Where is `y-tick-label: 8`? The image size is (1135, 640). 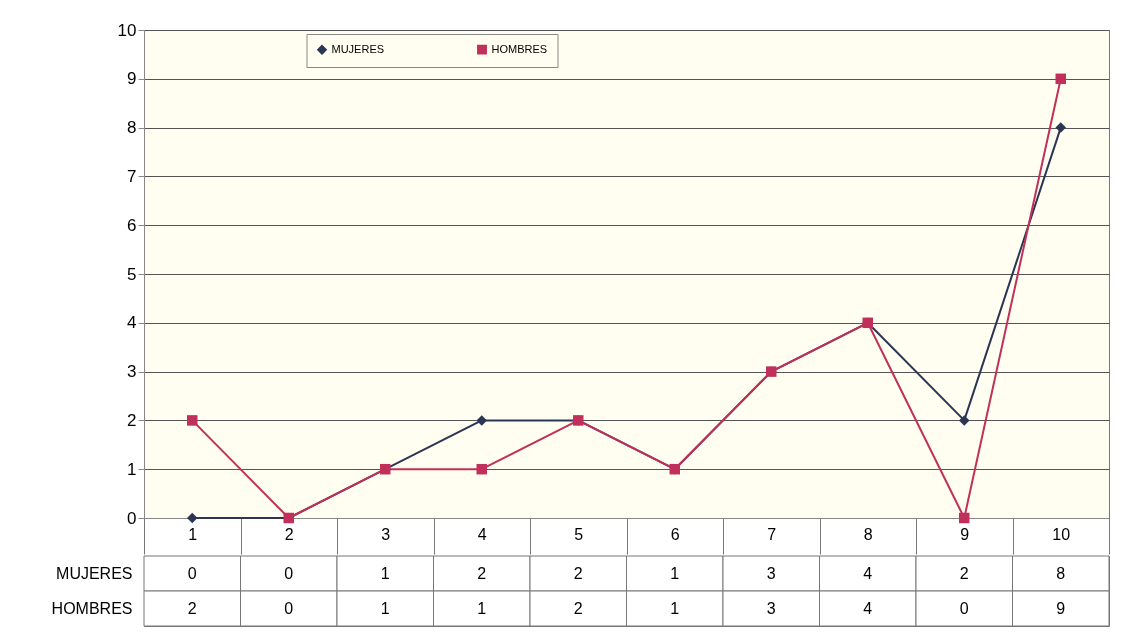
y-tick-label: 8 is located at coordinates (132, 128).